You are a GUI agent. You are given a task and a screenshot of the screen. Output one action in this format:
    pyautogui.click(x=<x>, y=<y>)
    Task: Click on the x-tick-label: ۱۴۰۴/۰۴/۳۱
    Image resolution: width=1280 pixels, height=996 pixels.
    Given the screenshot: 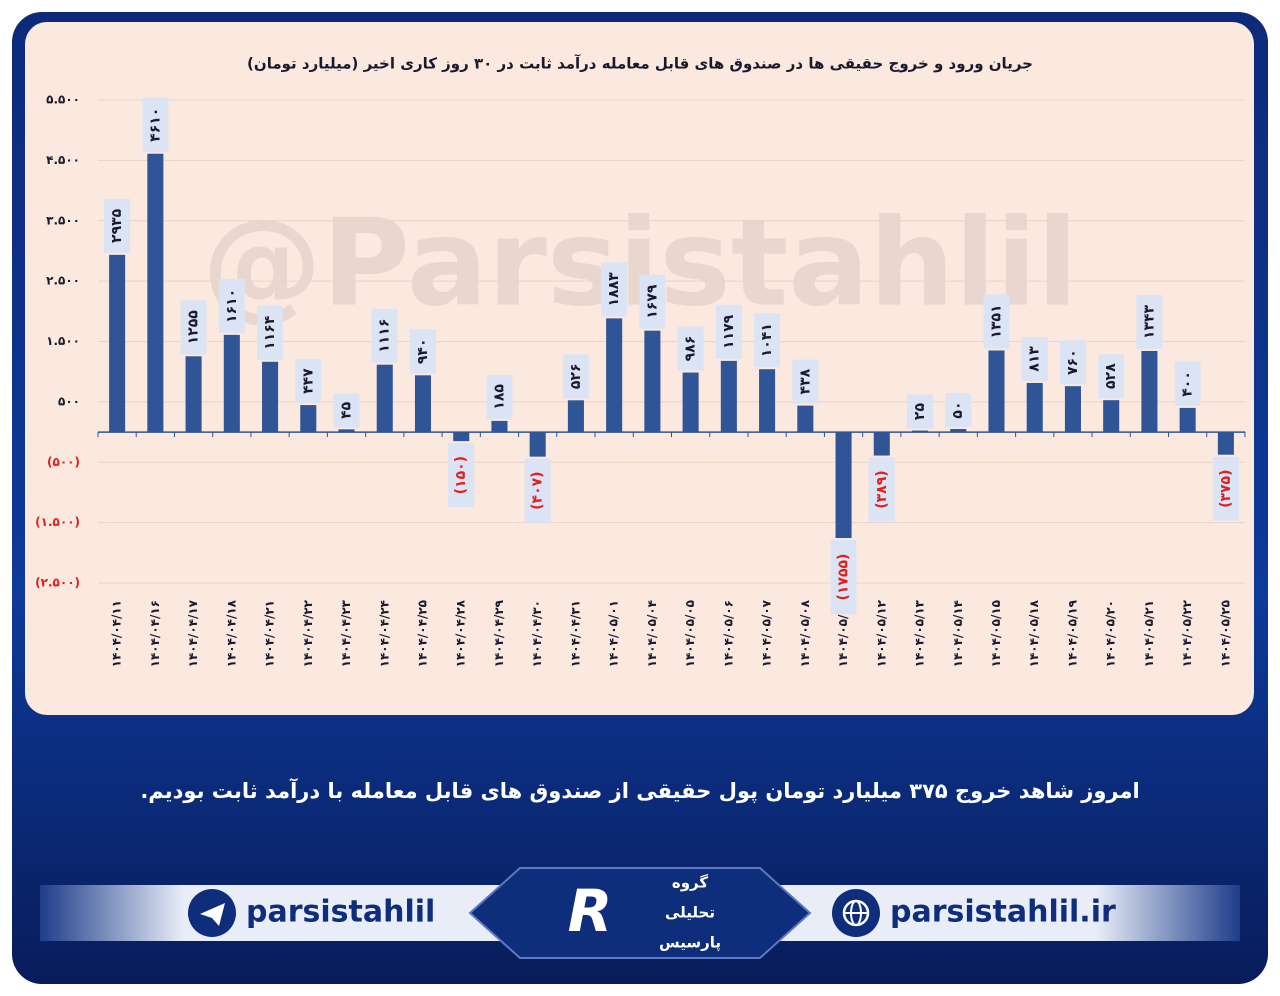 What is the action you would take?
    pyautogui.click(x=575, y=633)
    